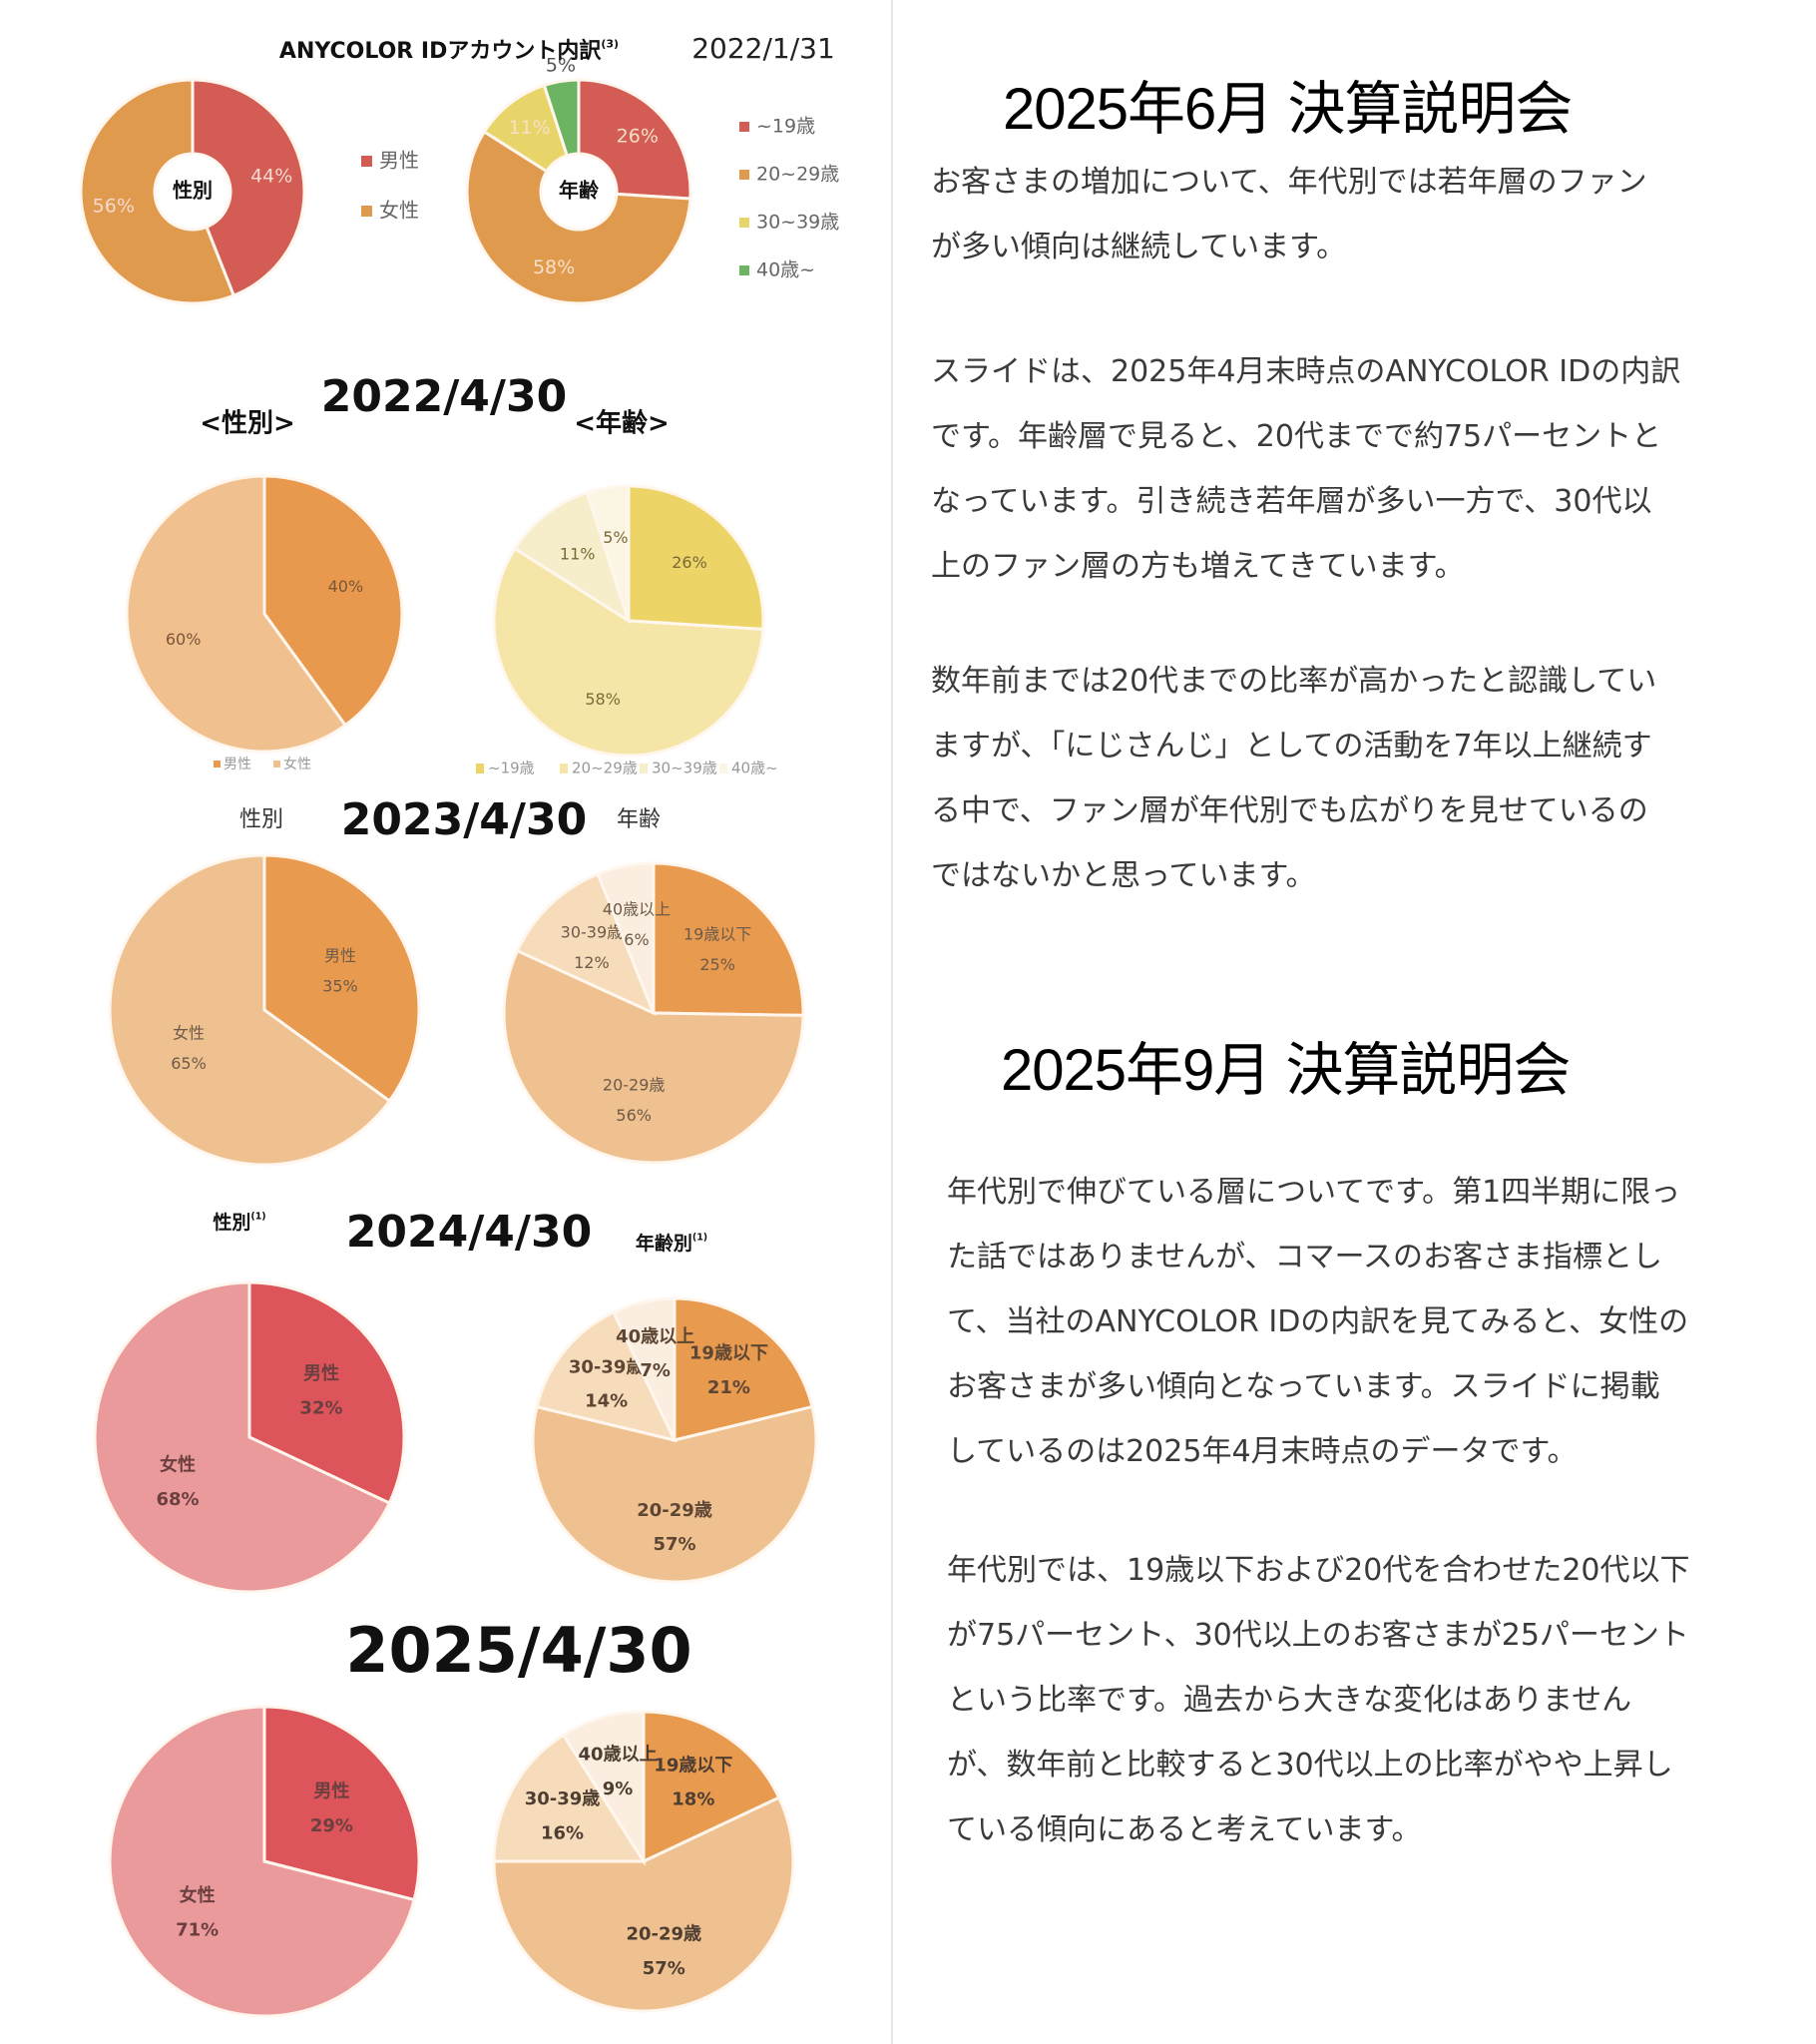  I want to click on section3-age-subtitle: 年齢, so click(639, 819).